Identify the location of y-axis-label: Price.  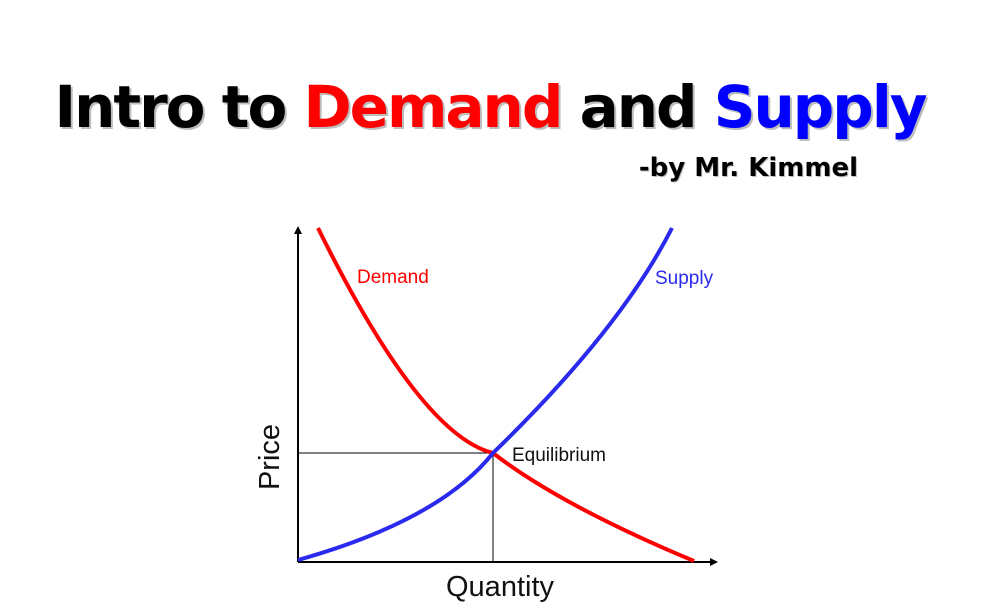
(270, 457).